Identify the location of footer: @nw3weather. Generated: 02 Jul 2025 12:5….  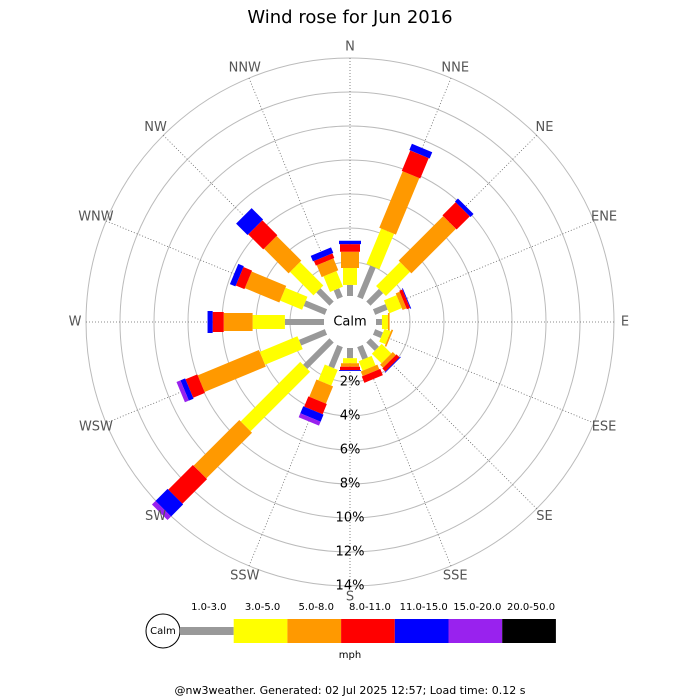
(350, 690).